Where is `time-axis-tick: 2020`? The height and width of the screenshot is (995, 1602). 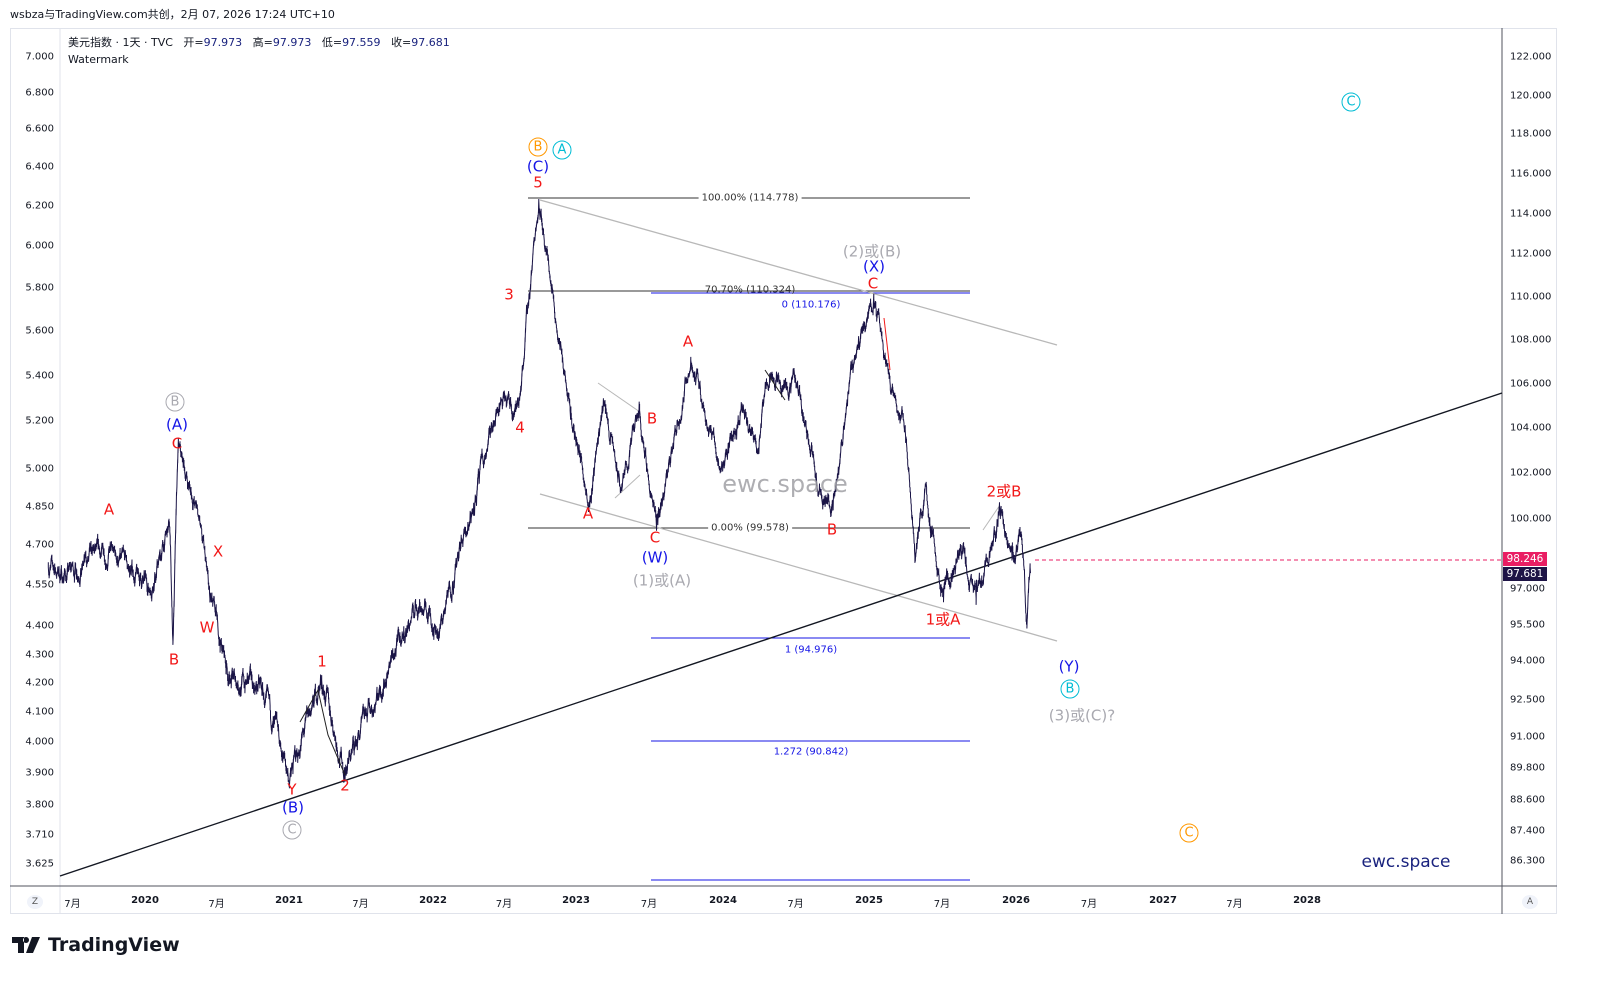 time-axis-tick: 2020 is located at coordinates (145, 900).